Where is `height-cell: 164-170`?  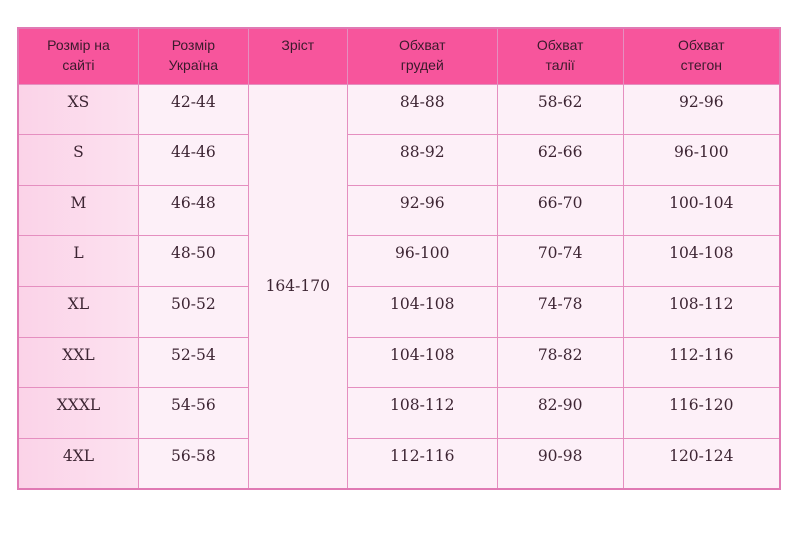 height-cell: 164-170 is located at coordinates (297, 286).